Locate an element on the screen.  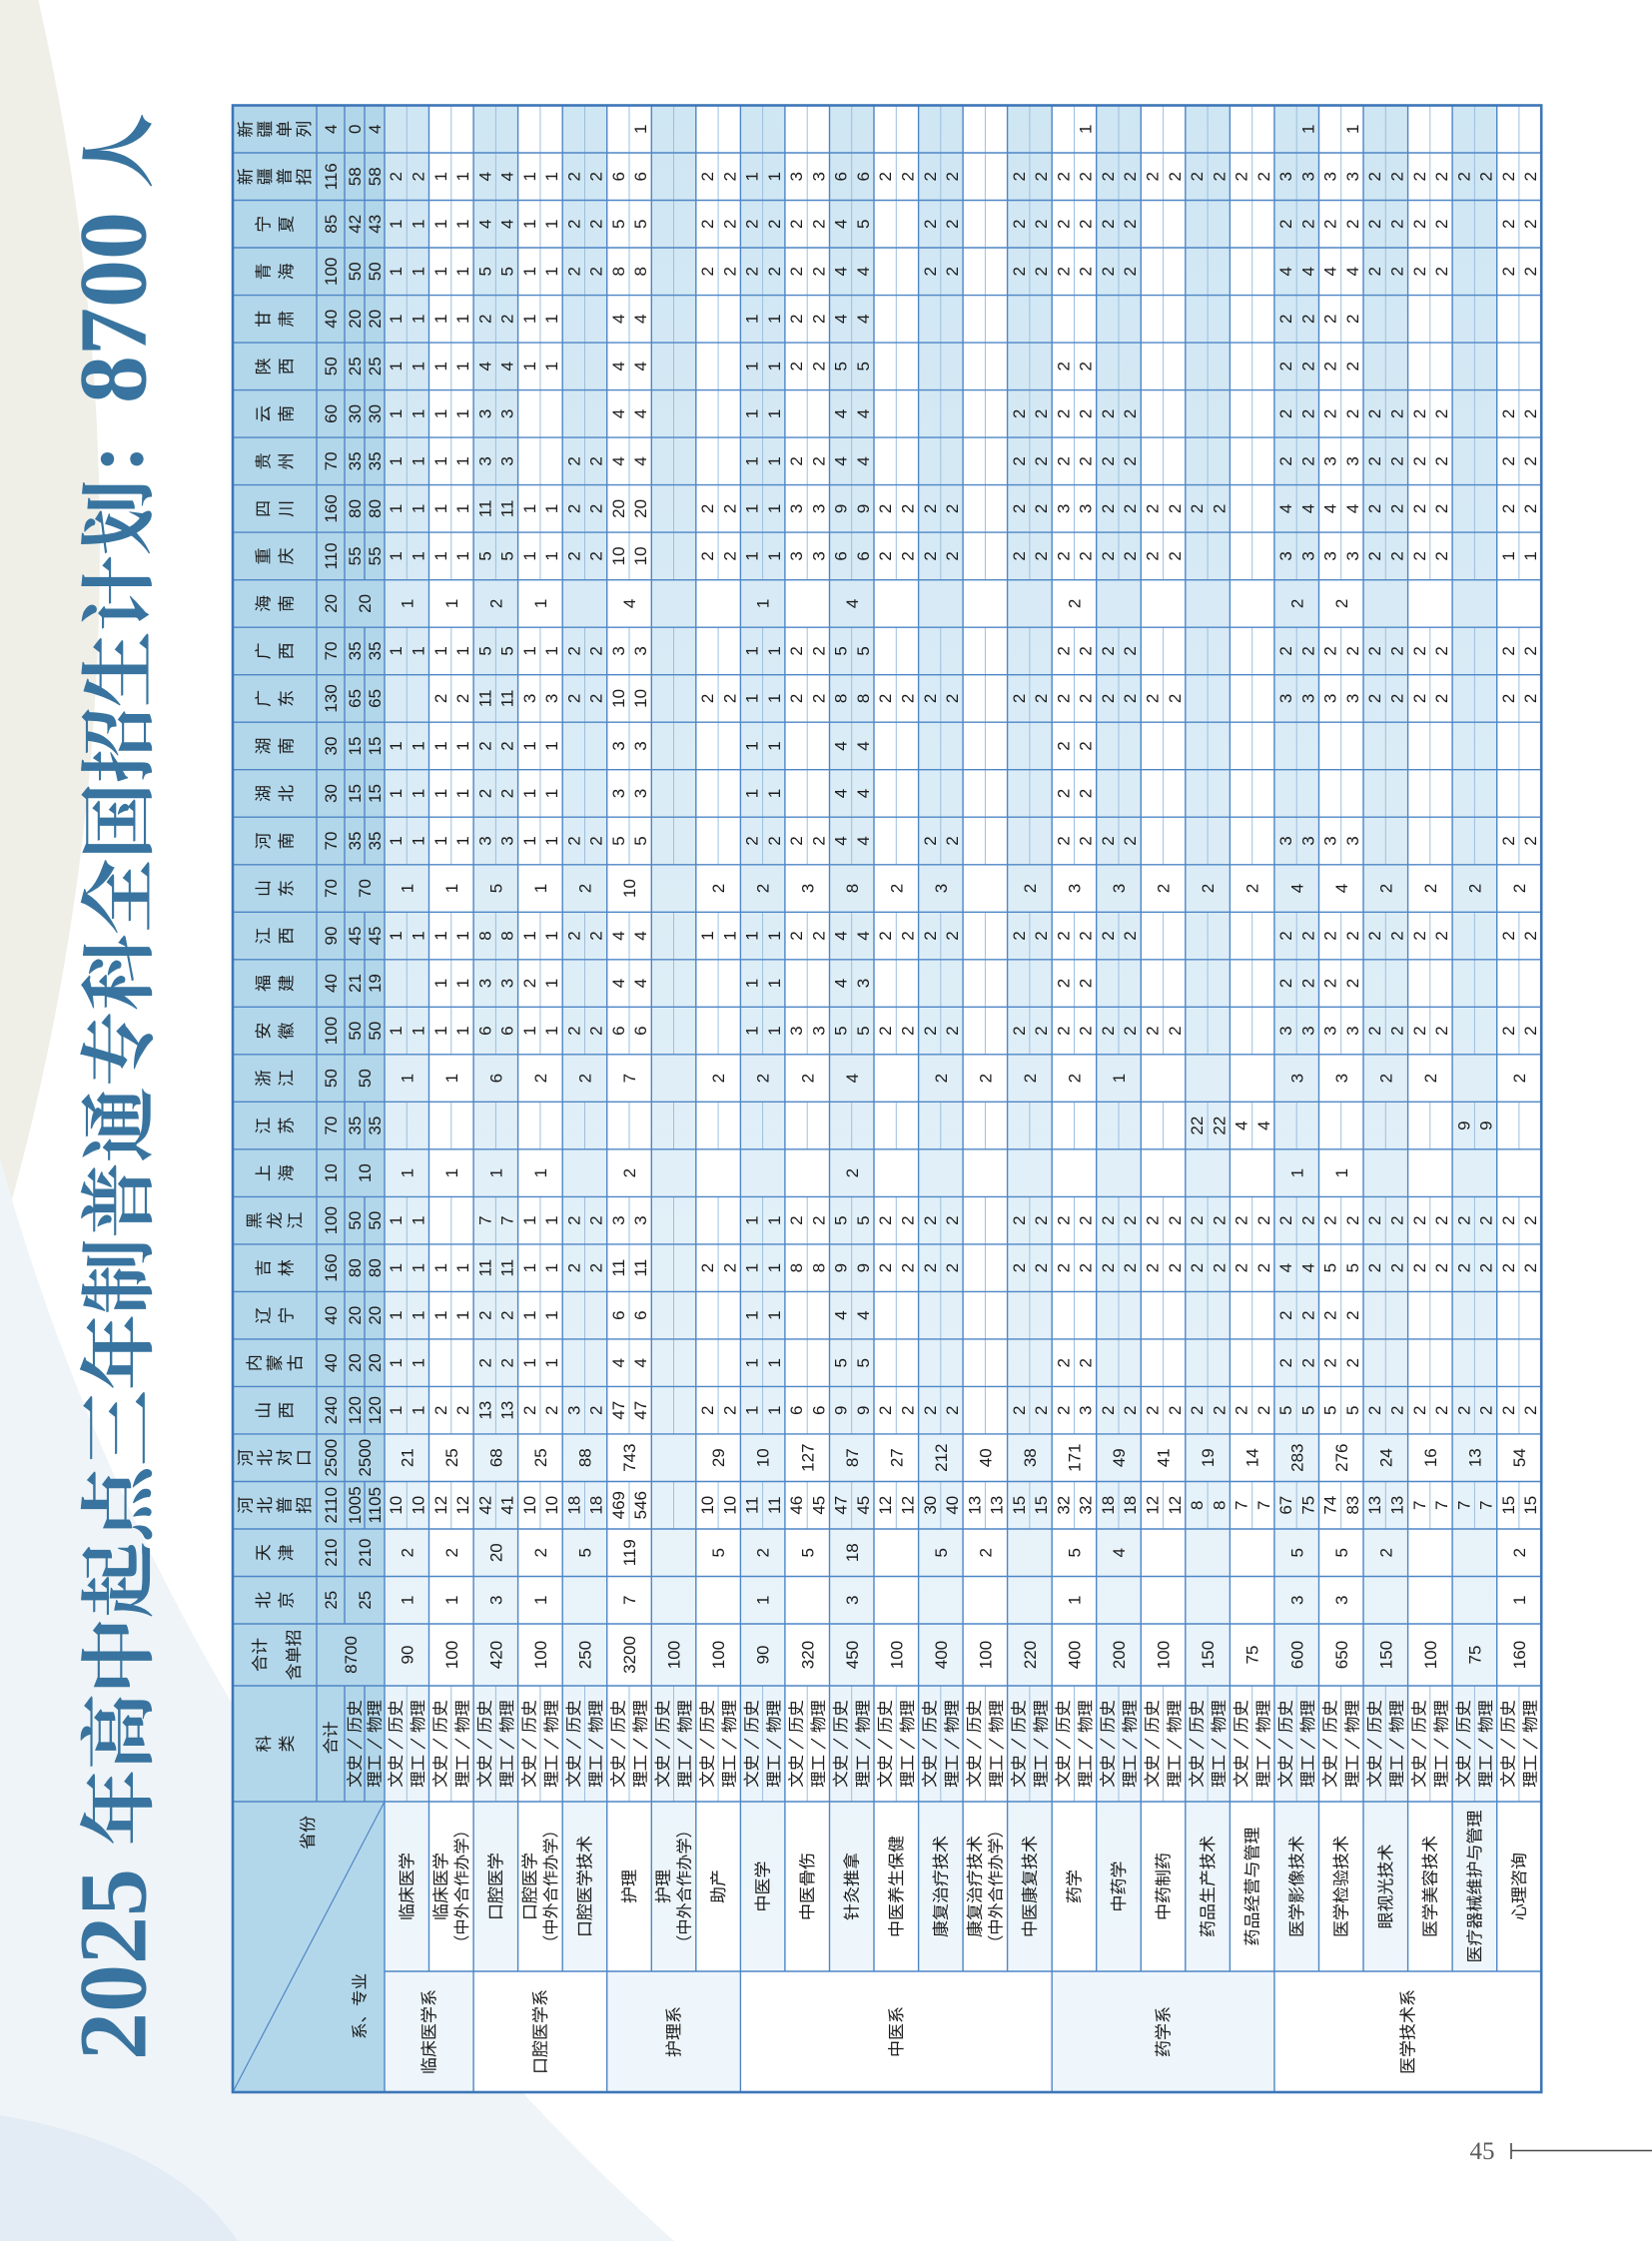
svg-text: 58 is located at coordinates (355, 176).